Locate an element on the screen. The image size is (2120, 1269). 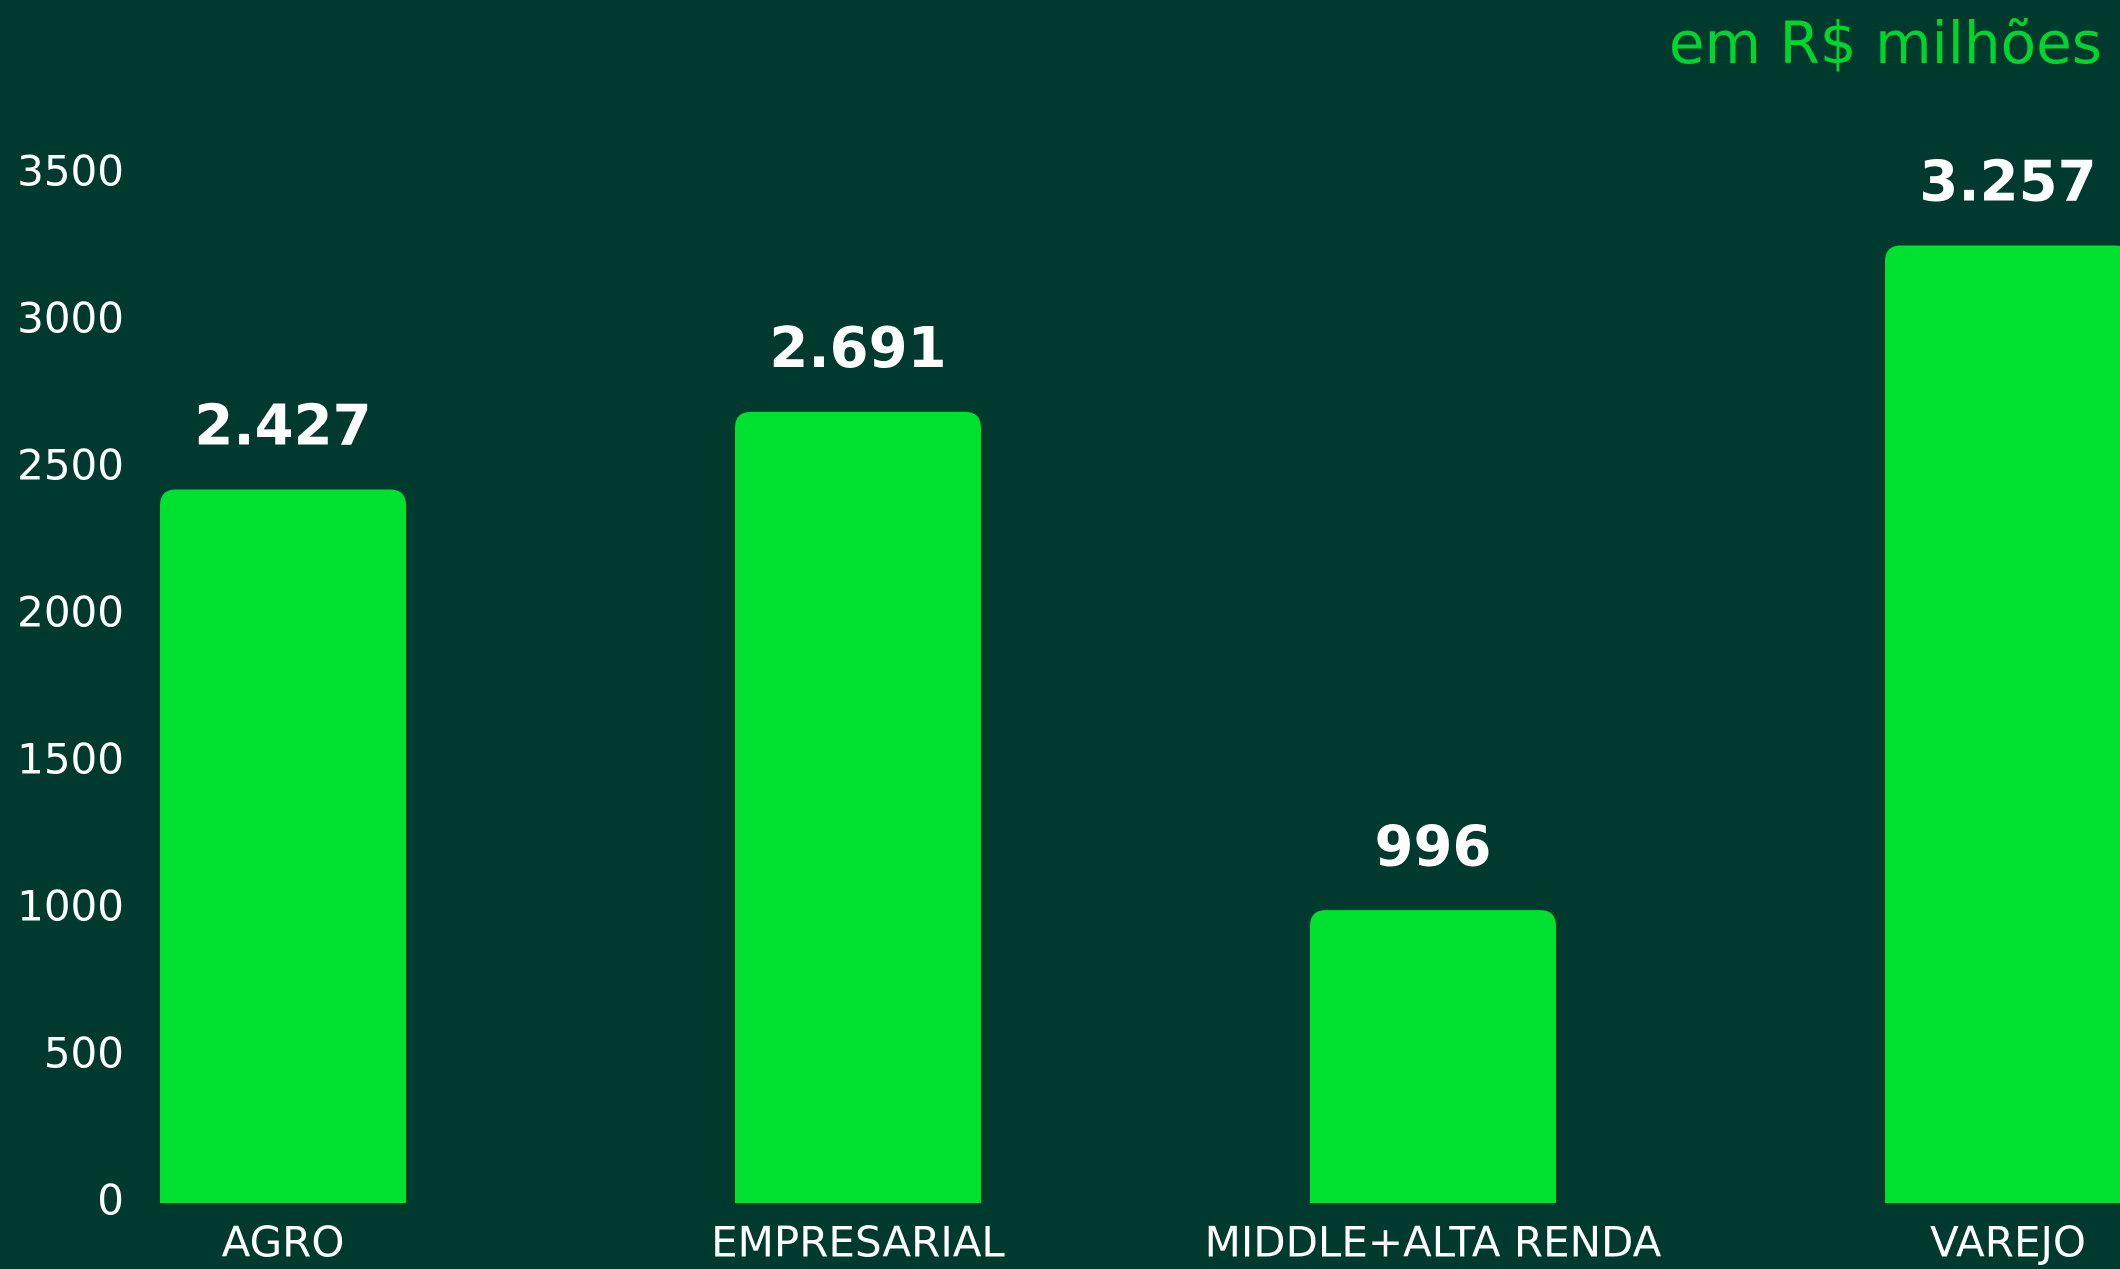
y-tick-label: 1000 is located at coordinates (70, 906).